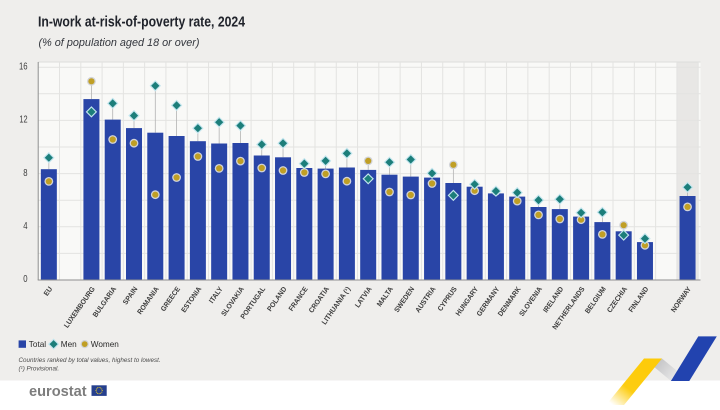 The height and width of the screenshot is (410, 720). I want to click on svg-text: 0, so click(25, 279).